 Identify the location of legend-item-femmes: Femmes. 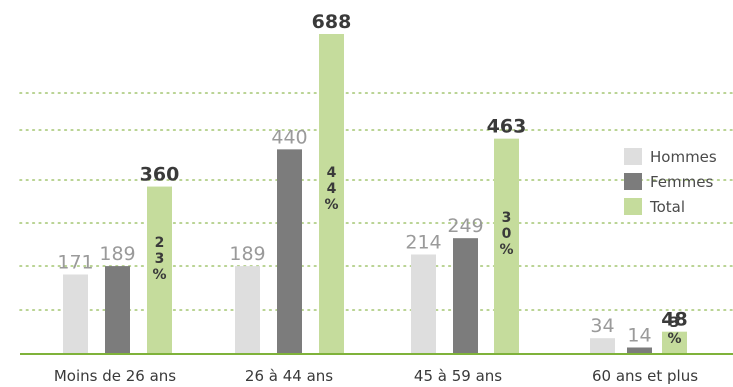
(670, 181).